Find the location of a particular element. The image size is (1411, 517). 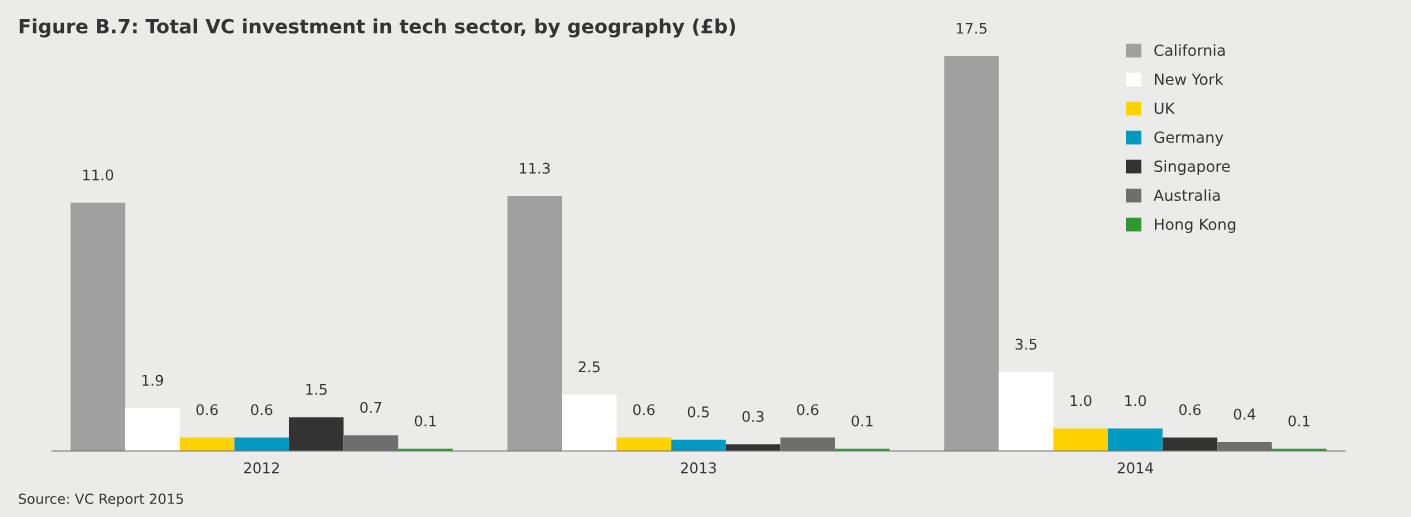

data-label: 1.5 is located at coordinates (316, 389).